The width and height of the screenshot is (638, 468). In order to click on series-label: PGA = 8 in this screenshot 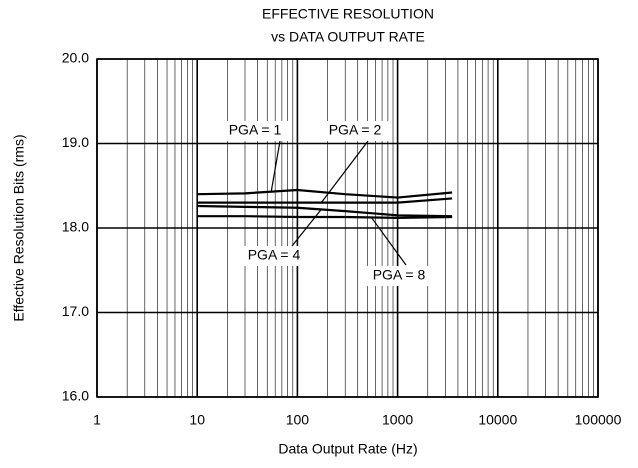, I will do `click(399, 275)`.